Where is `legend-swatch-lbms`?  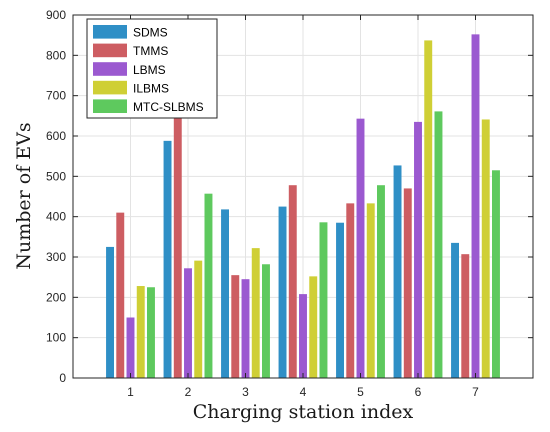
legend-swatch-lbms is located at coordinates (110, 69).